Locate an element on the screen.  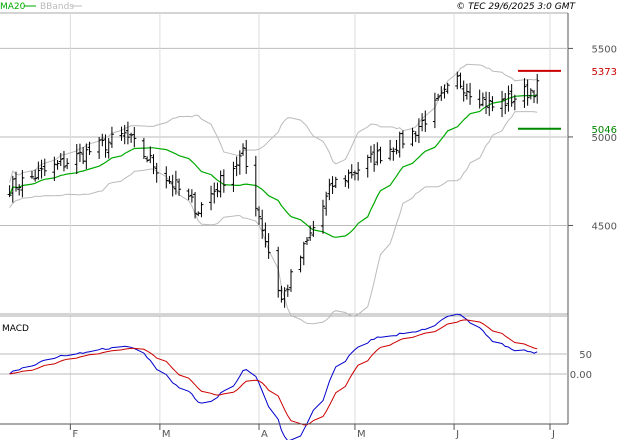
macd-tick-label: 0.00 is located at coordinates (581, 375).